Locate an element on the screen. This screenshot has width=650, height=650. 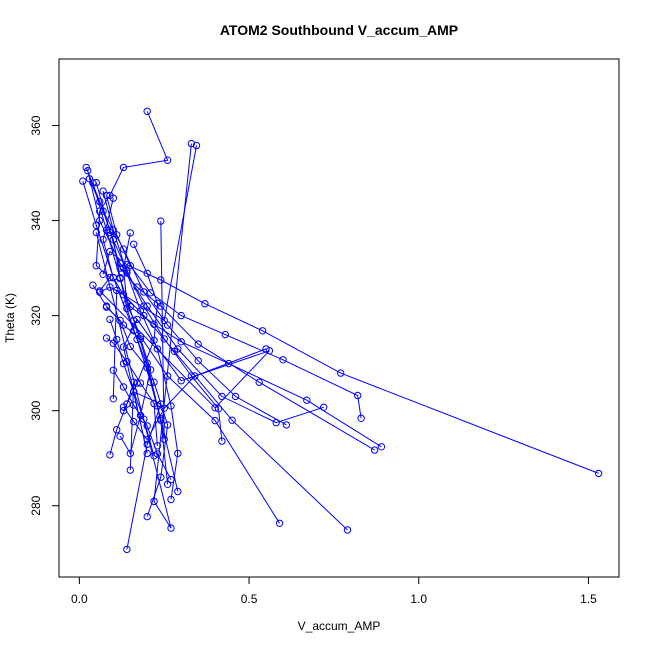
y-tick-label: 280 is located at coordinates (36, 505).